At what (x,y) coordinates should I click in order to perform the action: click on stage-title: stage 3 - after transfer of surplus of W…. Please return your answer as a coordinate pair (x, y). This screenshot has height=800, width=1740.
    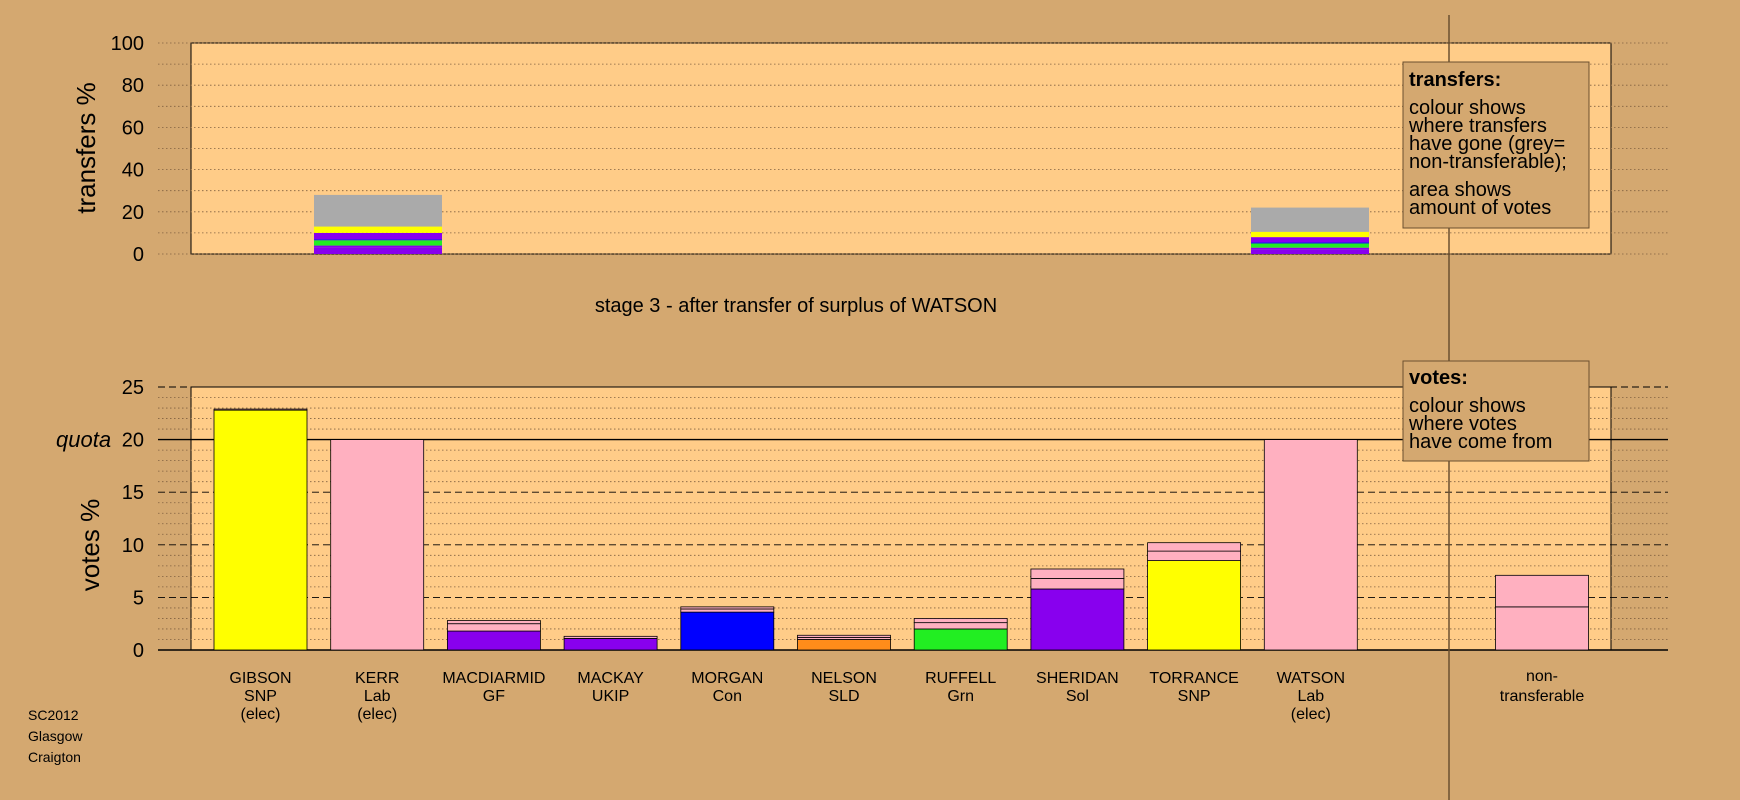
    Looking at the image, I should click on (796, 306).